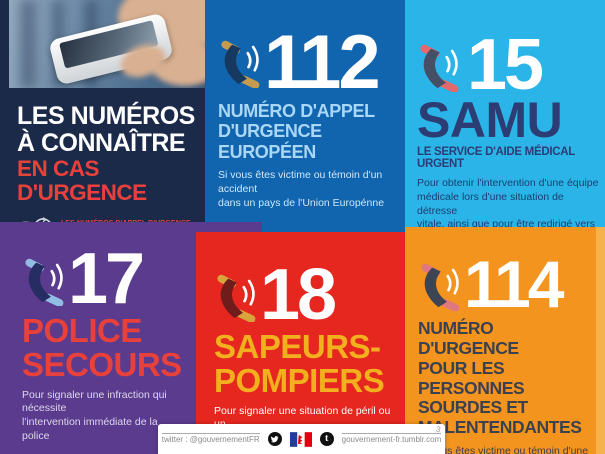 Image resolution: width=605 pixels, height=454 pixels. Describe the element at coordinates (126, 221) in the screenshot. I see `note-line1: LES NUMÉROS D'APPEL D'URGENCE PERMETTENT` at that location.